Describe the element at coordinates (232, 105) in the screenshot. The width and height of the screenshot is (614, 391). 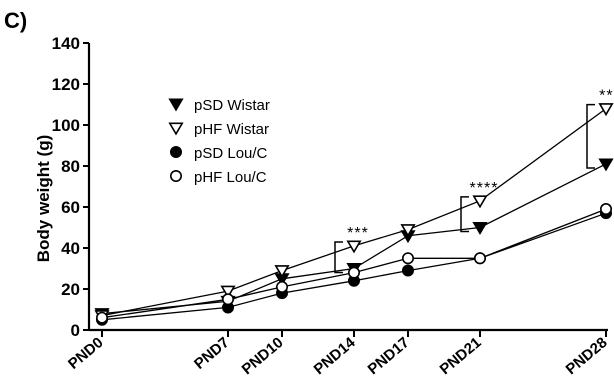
I see `legend-label: pSD Wistar` at that location.